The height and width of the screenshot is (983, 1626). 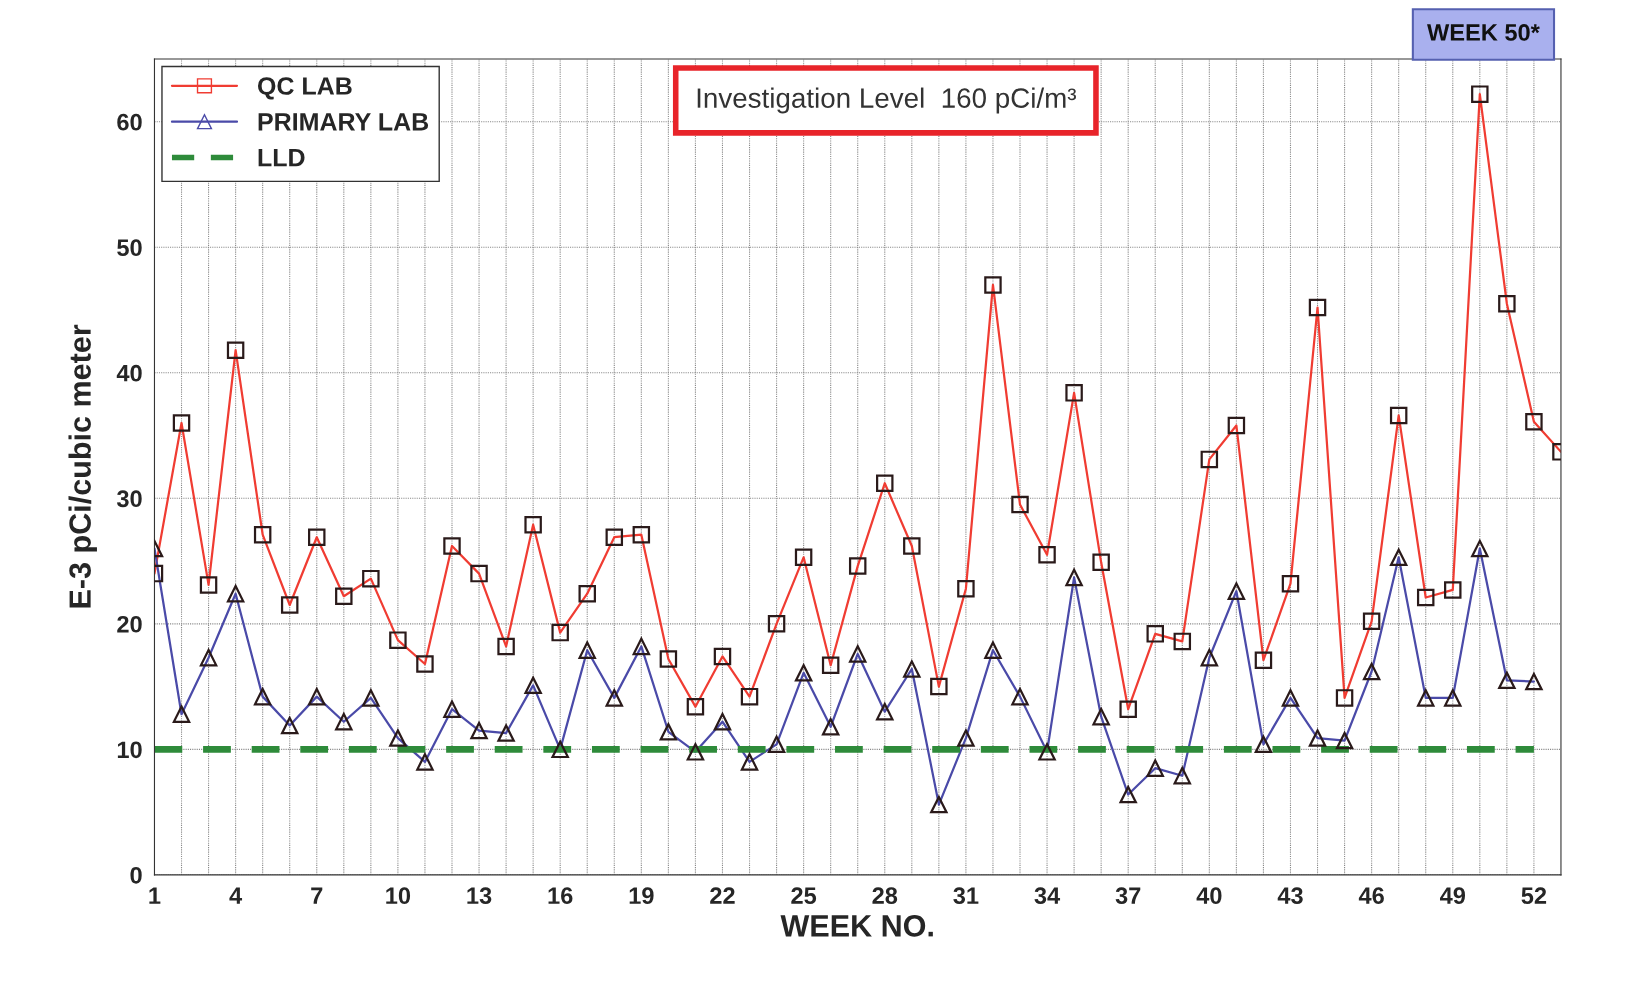 What do you see at coordinates (1453, 896) in the screenshot?
I see `x-tick-label: 49` at bounding box center [1453, 896].